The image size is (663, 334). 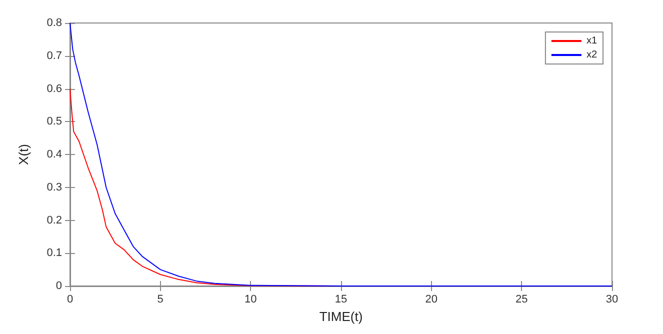 I want to click on x-axis-title: TIME(t), so click(x=341, y=316).